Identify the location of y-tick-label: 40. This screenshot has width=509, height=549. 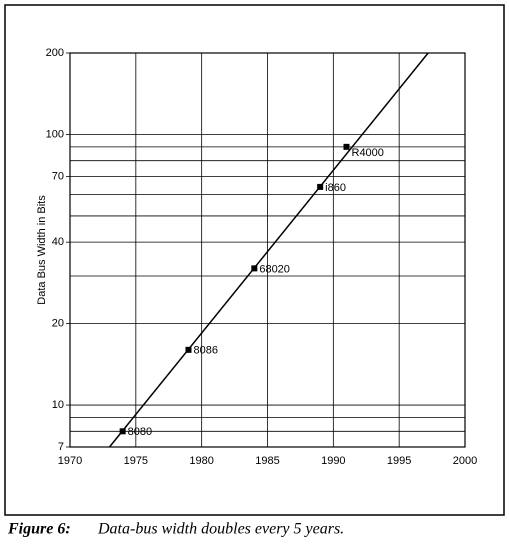
(58, 242).